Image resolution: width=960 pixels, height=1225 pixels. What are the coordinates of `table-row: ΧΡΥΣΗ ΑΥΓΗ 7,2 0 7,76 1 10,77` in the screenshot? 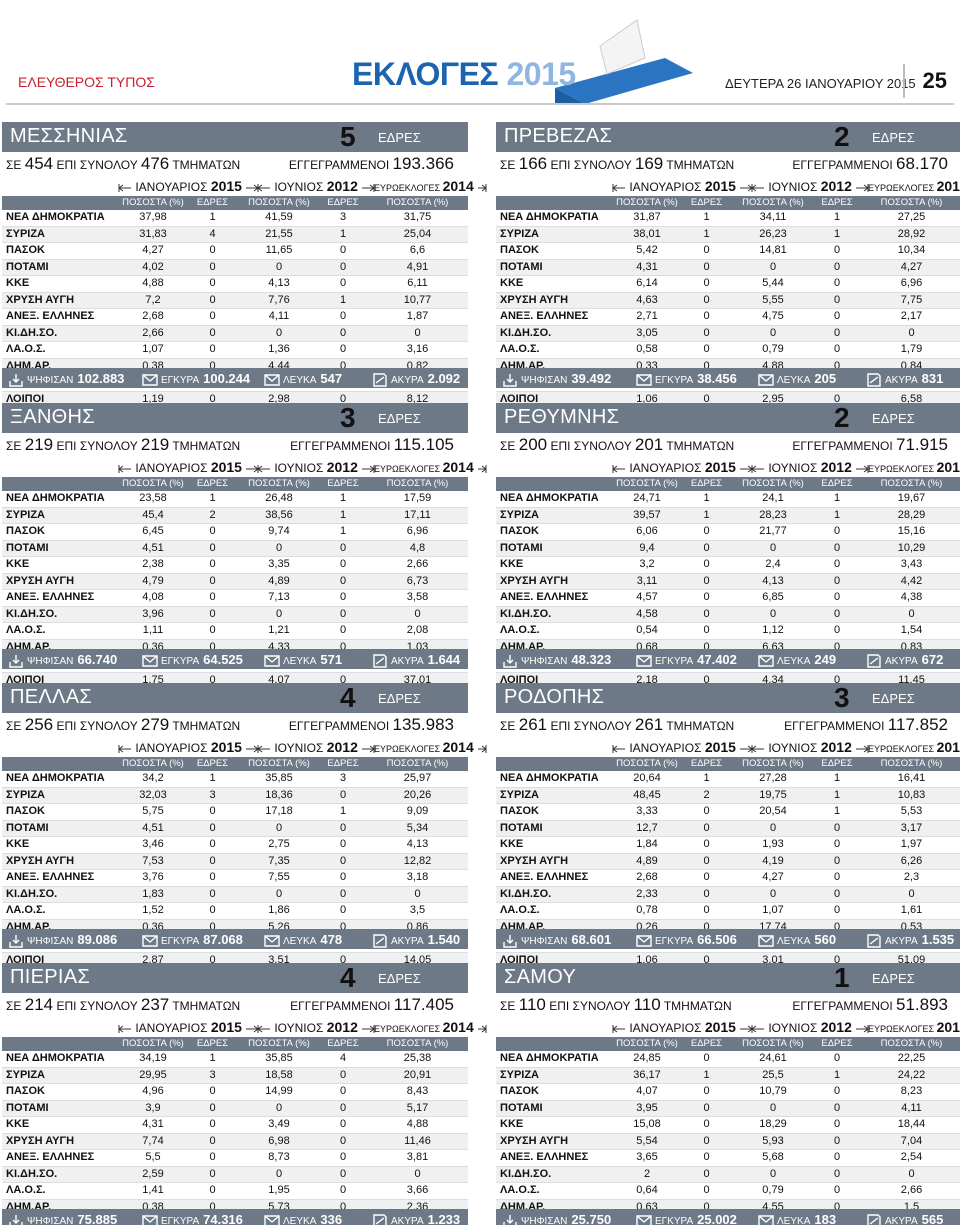 It's located at (235, 300).